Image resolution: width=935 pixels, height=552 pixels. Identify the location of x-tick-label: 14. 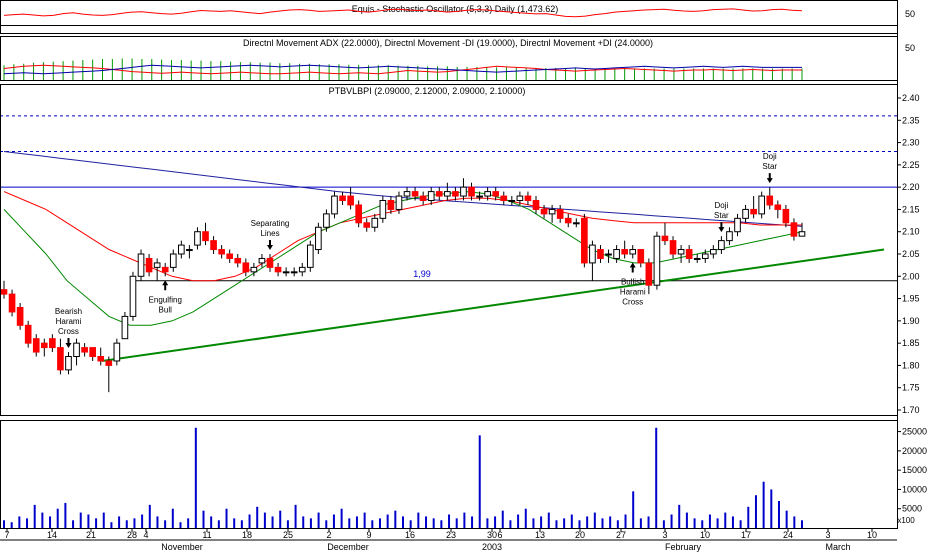
(52, 535).